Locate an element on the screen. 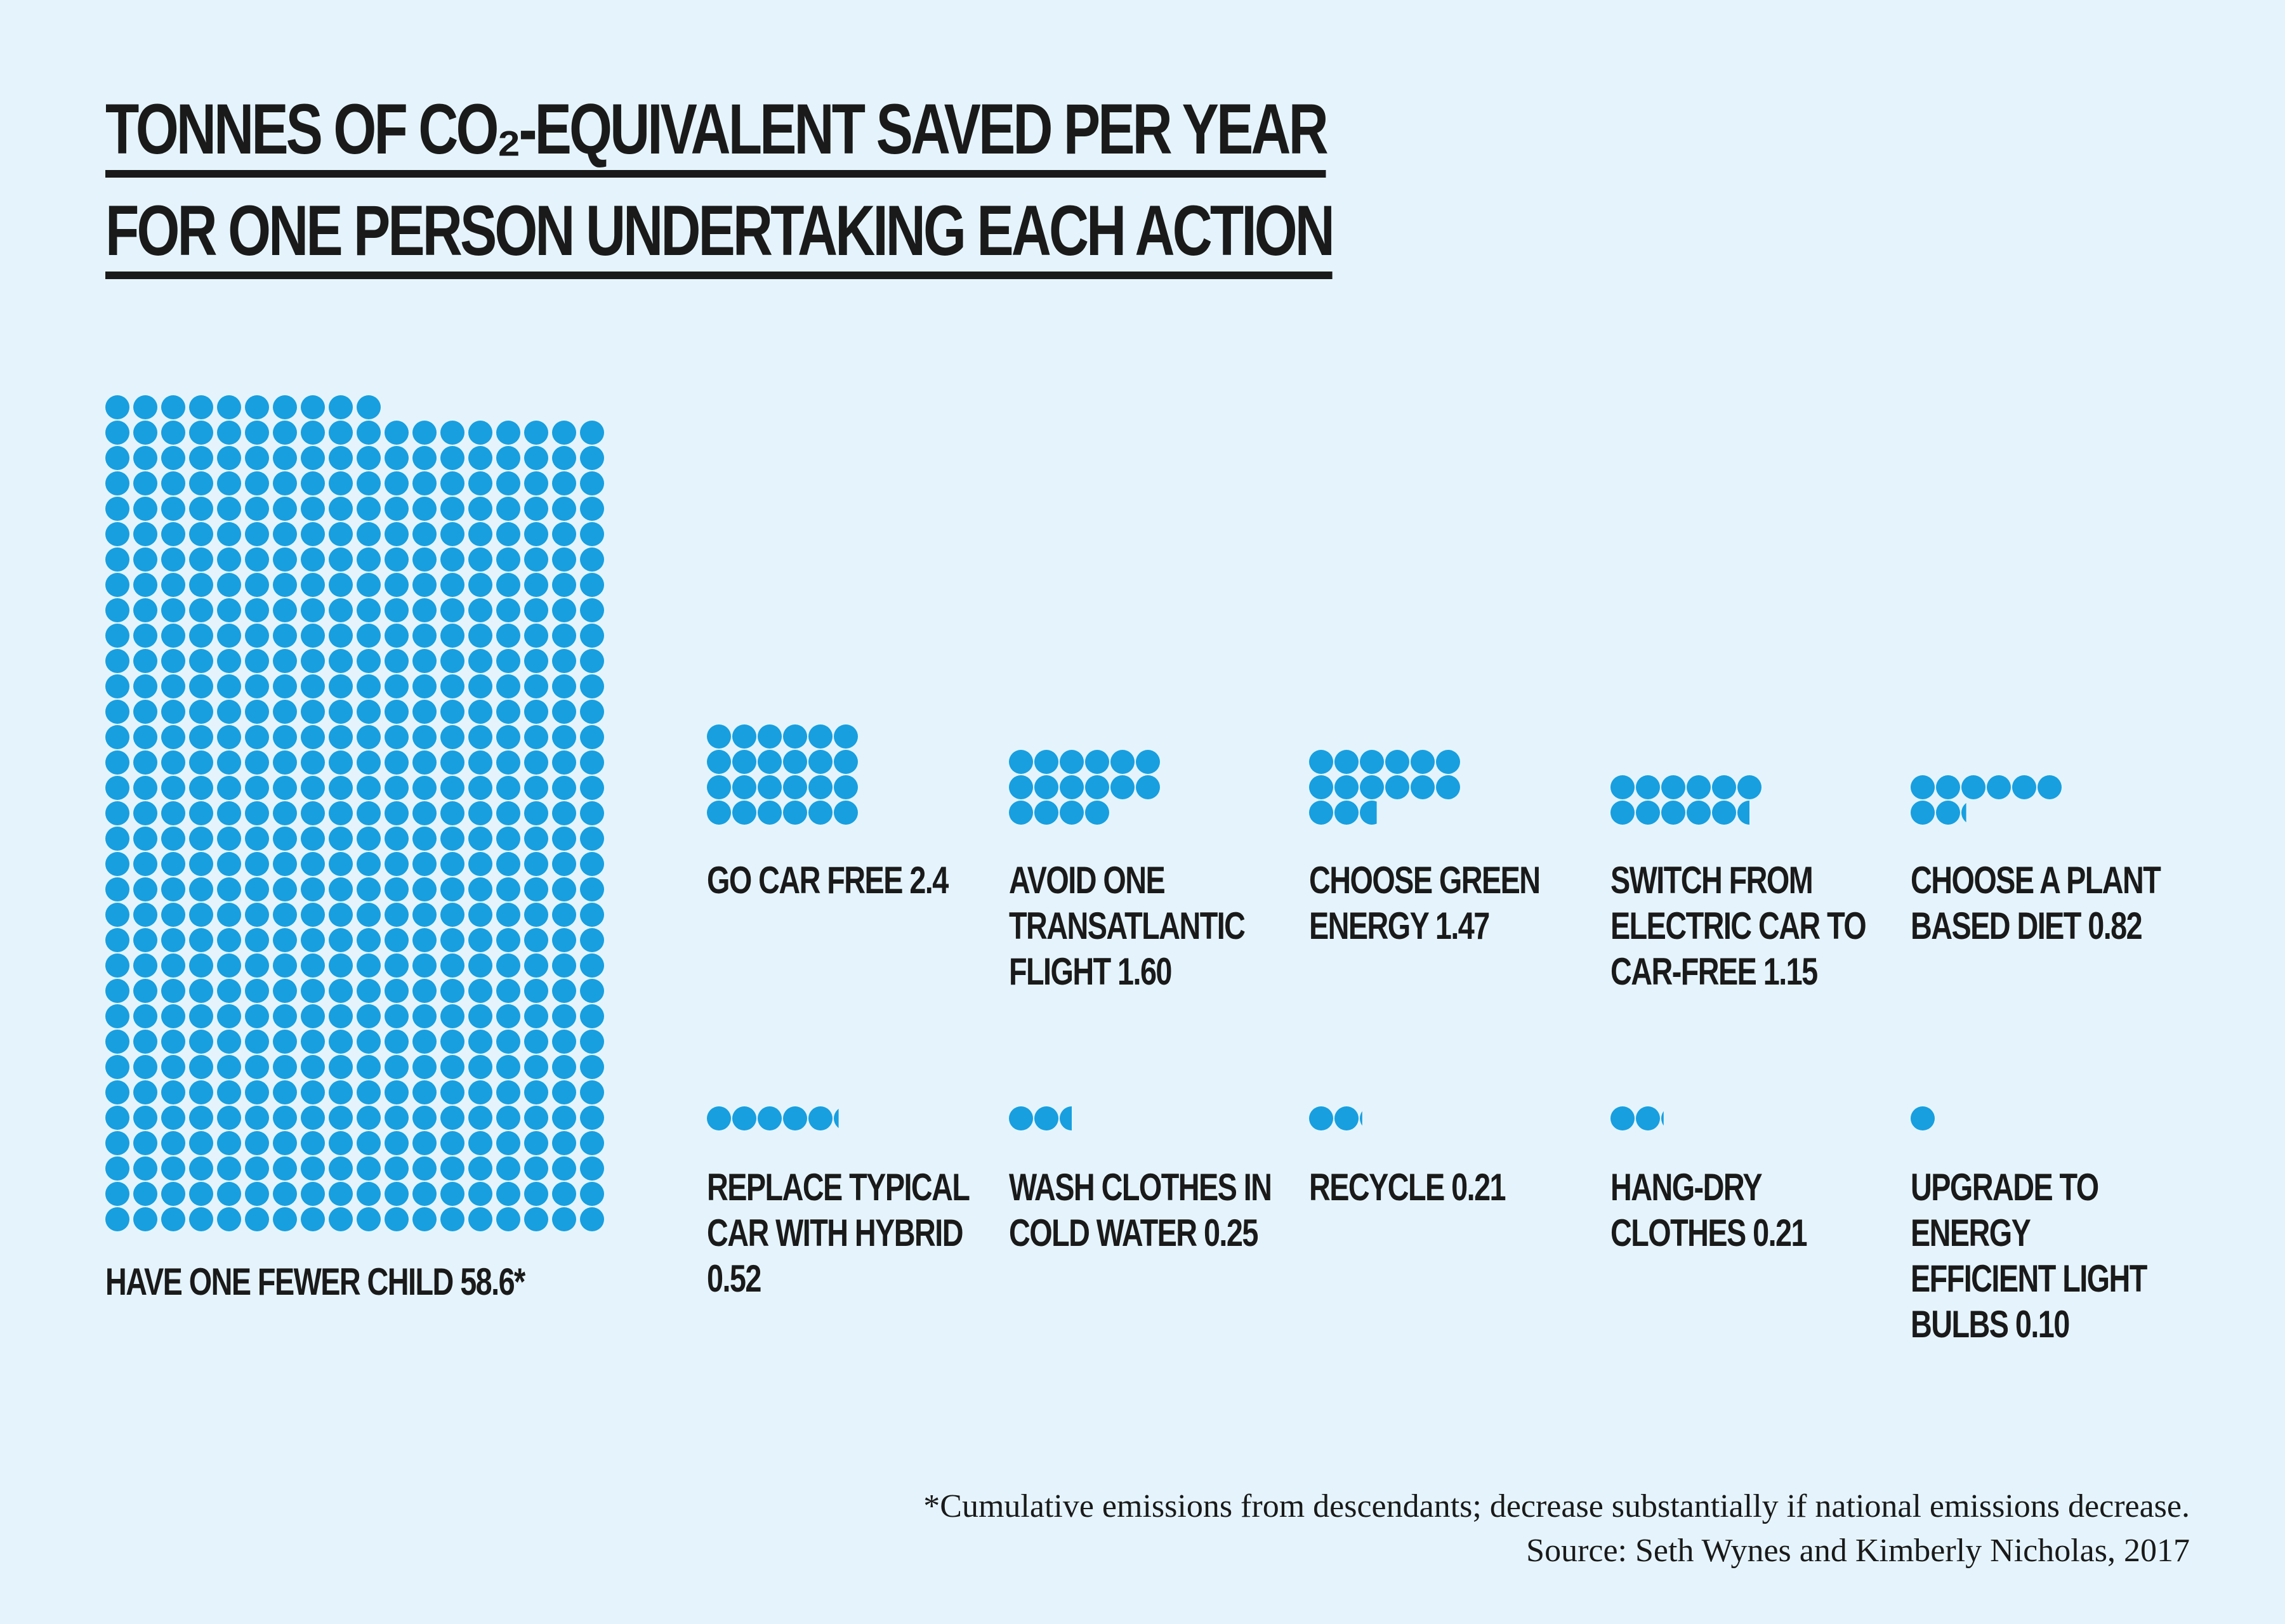 Image resolution: width=2285 pixels, height=1624 pixels. title-line: TONNES OF CO₂-EQUIVALENT SAVED PER YEAR is located at coordinates (717, 134).